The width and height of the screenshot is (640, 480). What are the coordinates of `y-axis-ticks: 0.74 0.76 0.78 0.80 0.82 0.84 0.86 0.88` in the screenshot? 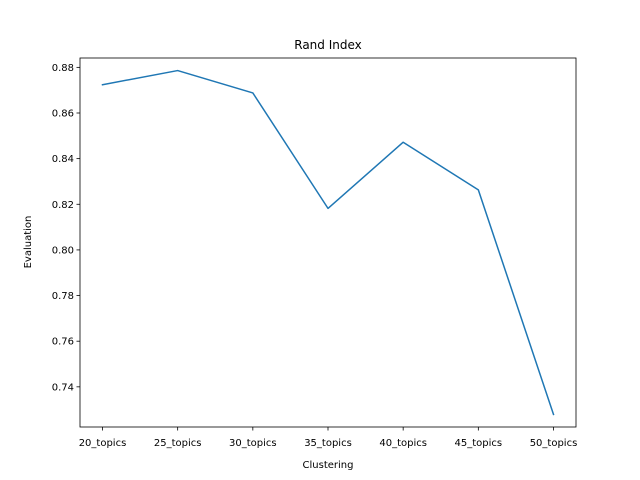 It's located at (66, 228).